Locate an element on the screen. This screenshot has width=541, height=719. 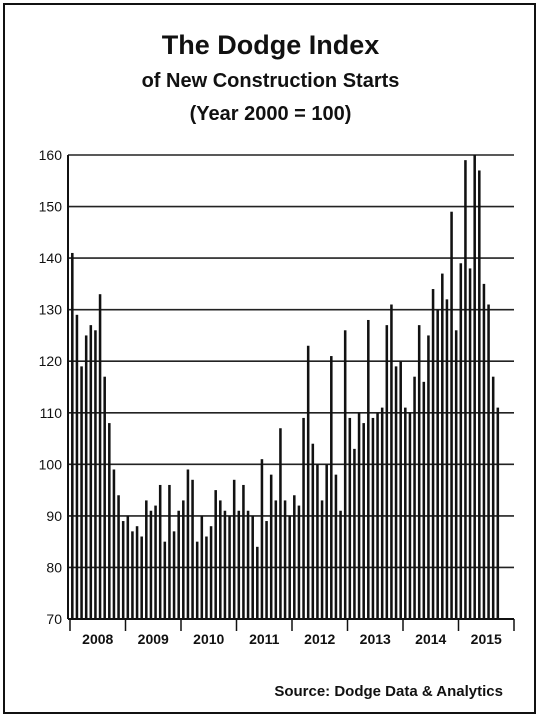
y-tick-label: 110 is located at coordinates (51, 413).